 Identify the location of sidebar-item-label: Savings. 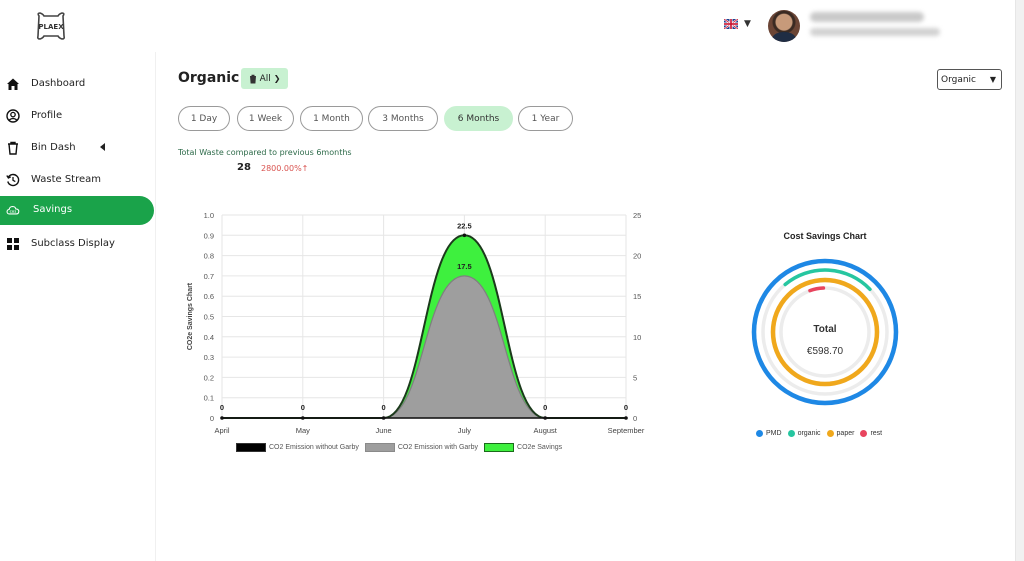
(53, 209).